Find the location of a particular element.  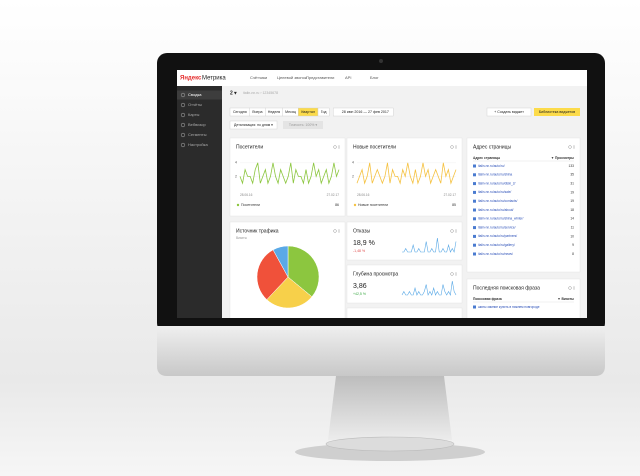

legend-label: Посетители is located at coordinates (250, 205).